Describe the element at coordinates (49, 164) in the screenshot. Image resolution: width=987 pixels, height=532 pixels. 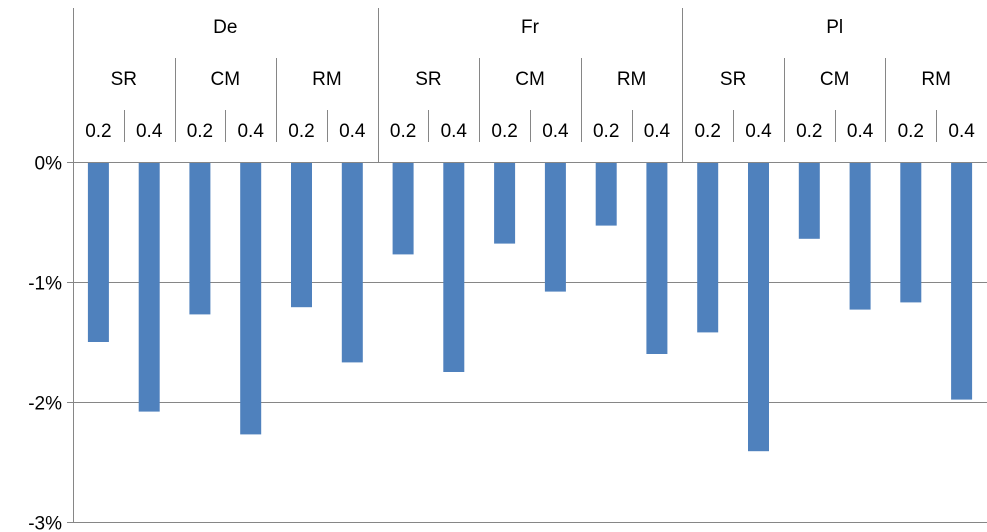
I see `y-tick-label: 0%` at that location.